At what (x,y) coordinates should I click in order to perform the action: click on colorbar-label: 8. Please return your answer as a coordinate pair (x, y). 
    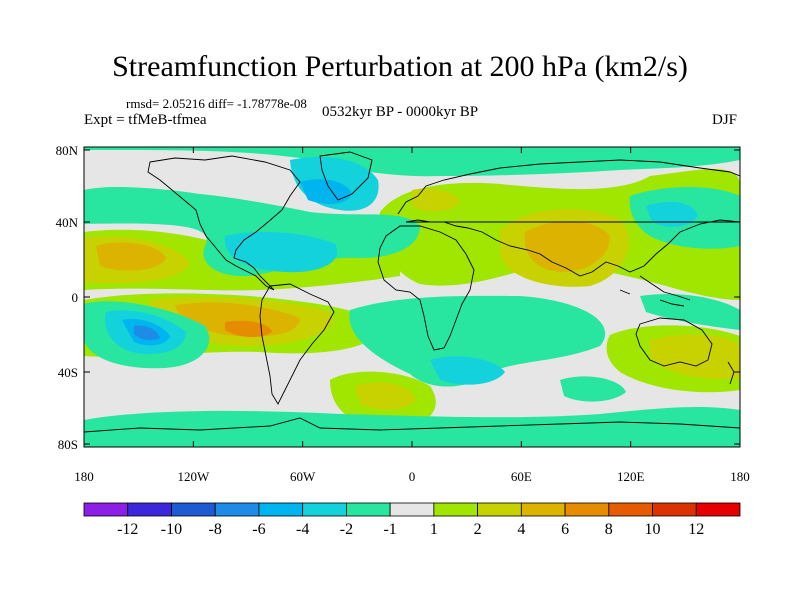
    Looking at the image, I should click on (609, 529).